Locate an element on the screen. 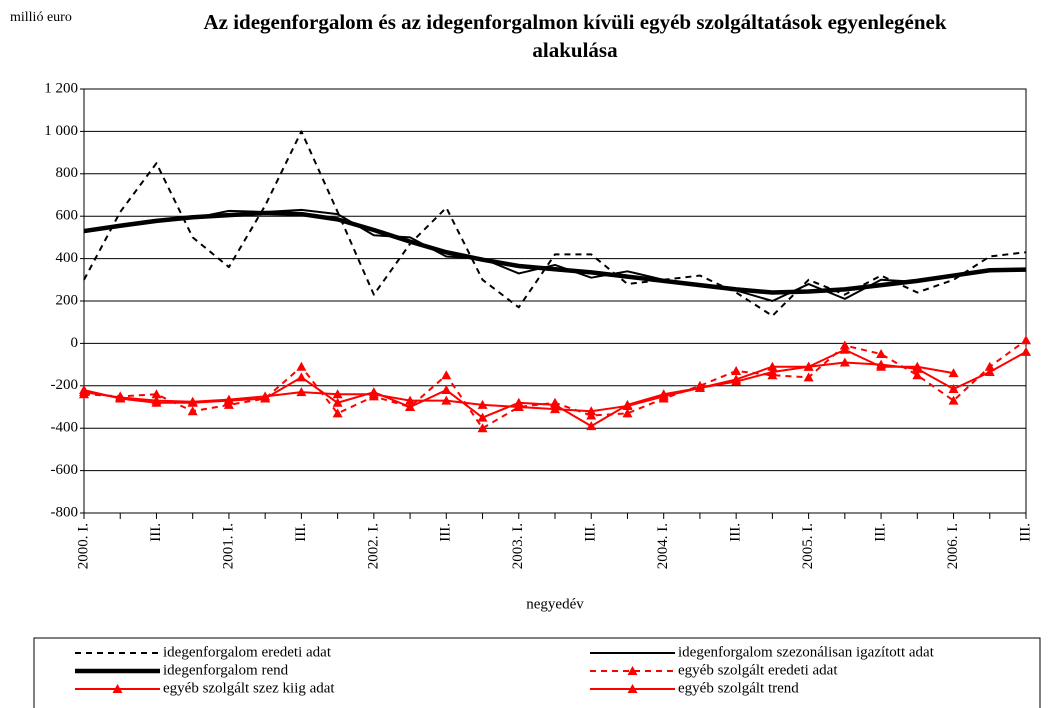  x-tick-label: 2001. I. is located at coordinates (228, 546).